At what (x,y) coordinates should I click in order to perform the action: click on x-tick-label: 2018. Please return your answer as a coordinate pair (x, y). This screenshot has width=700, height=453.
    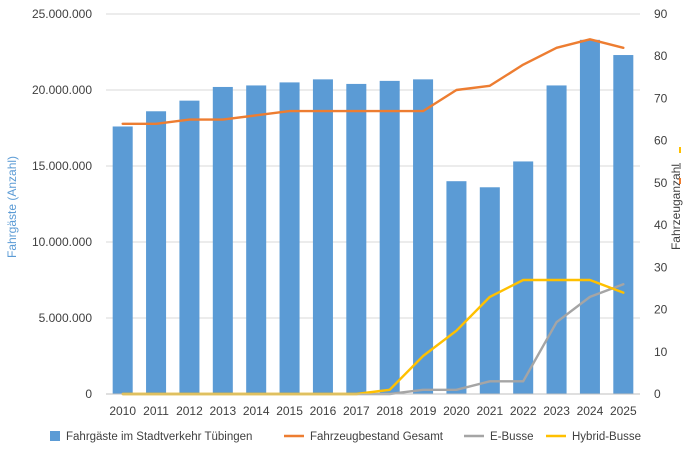
    Looking at the image, I should click on (389, 411).